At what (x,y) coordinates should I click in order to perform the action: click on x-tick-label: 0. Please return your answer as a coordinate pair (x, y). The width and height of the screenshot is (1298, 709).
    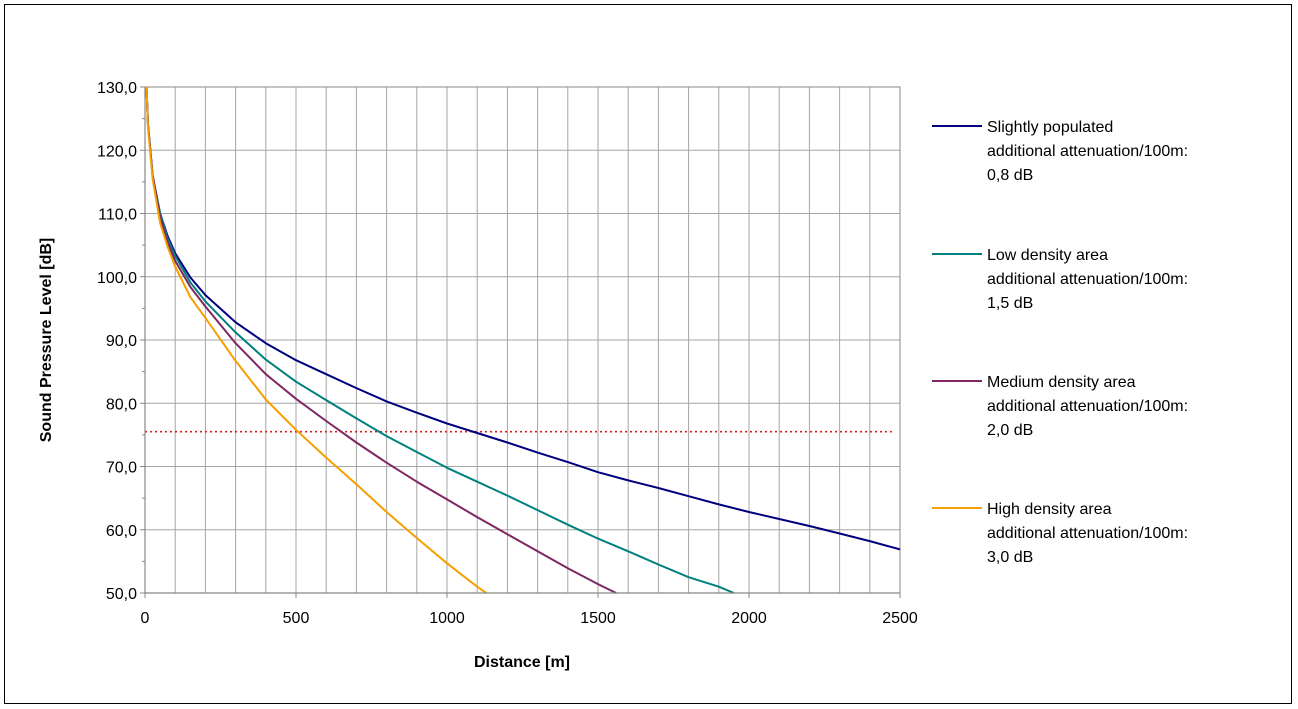
    Looking at the image, I should click on (145, 618).